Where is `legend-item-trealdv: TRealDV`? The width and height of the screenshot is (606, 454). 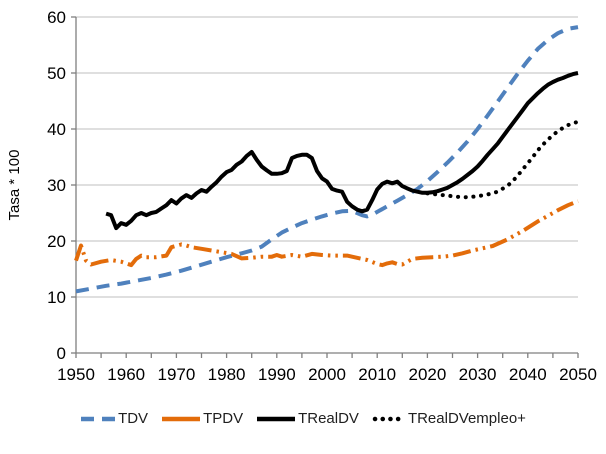 legend-item-trealdv: TRealDV is located at coordinates (307, 418).